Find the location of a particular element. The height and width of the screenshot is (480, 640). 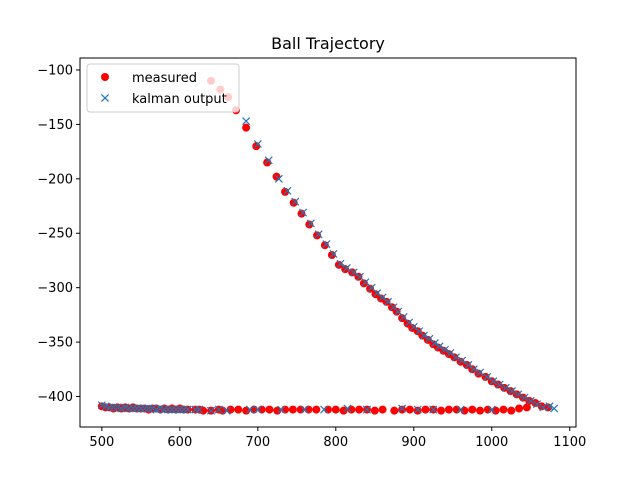

kalman-point-82-stroke-b is located at coordinates (518, 394).